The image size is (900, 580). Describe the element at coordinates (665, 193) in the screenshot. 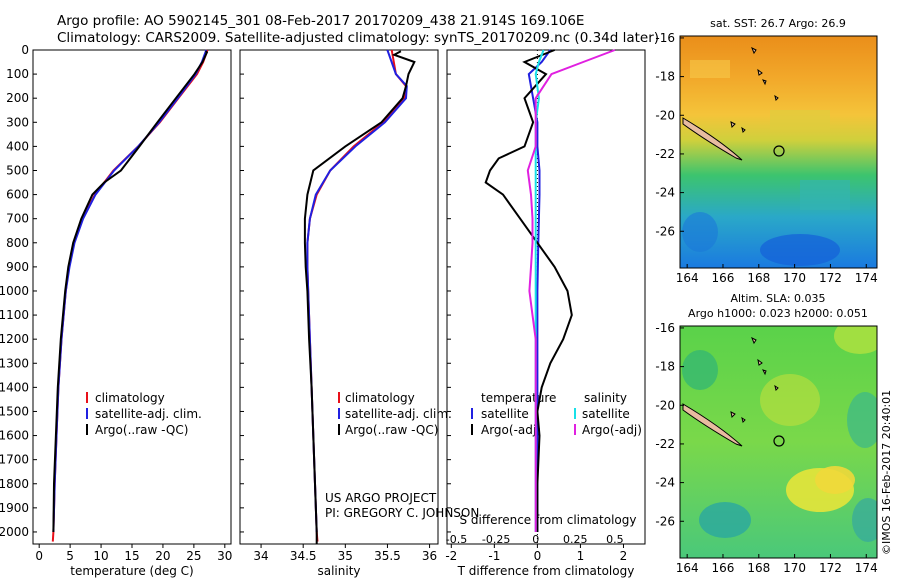

I see `map-y-tick-label: -24` at that location.